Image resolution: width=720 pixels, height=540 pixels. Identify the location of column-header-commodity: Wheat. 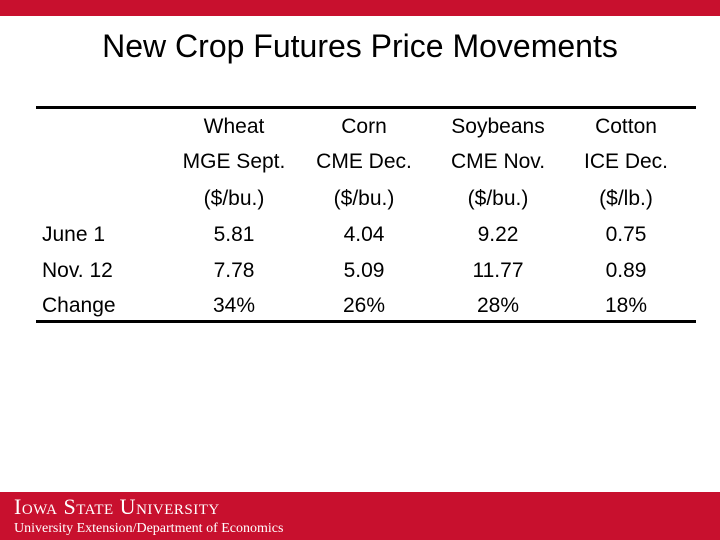
(234, 126).